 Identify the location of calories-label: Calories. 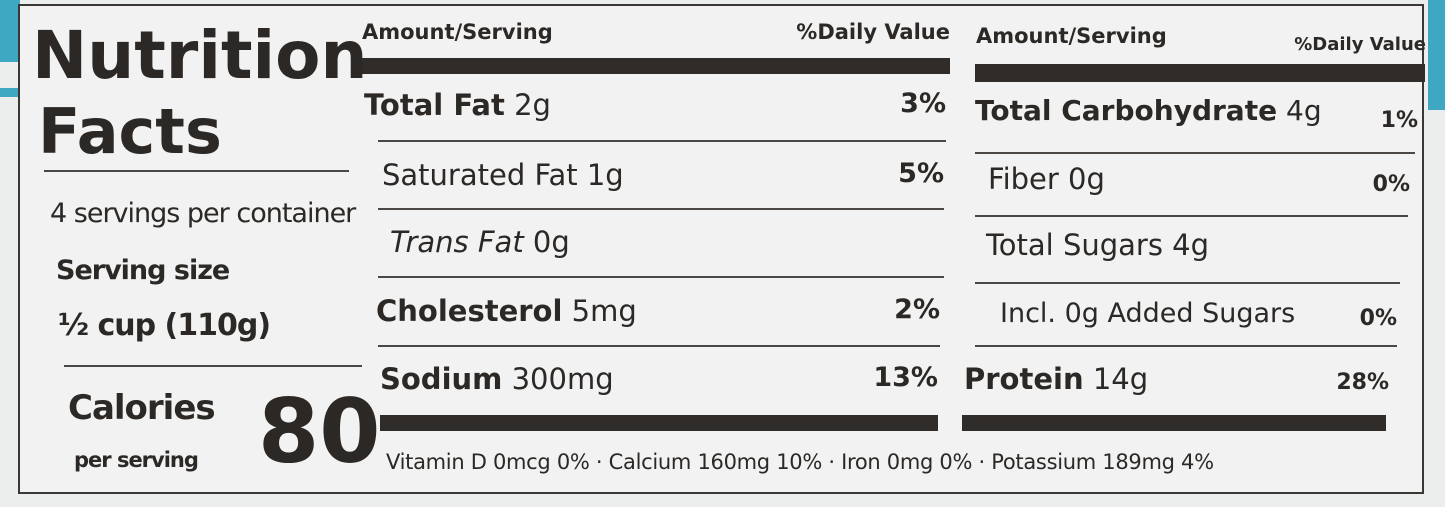
(142, 408).